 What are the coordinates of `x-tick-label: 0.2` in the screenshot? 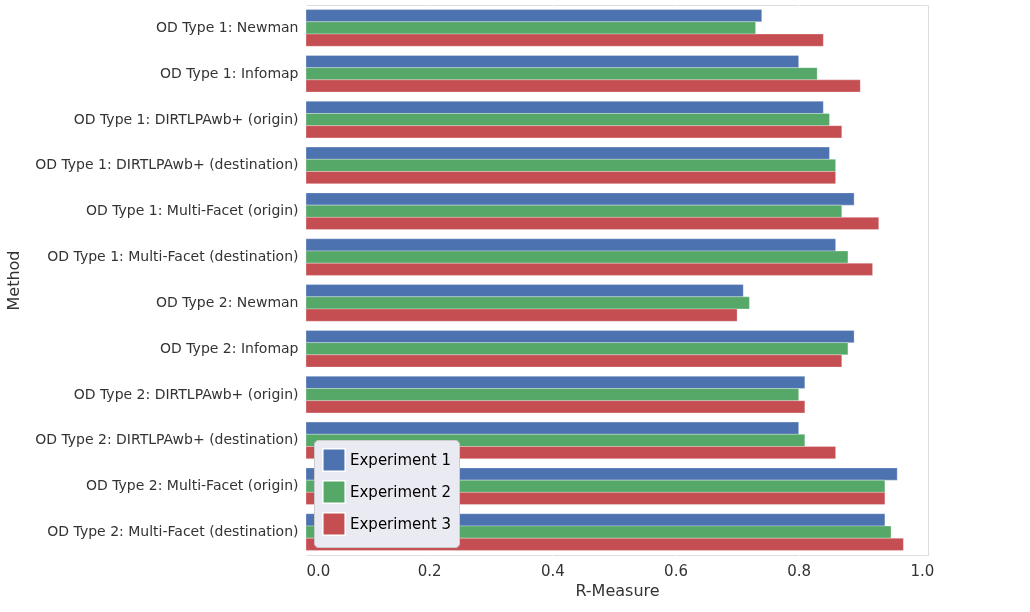 It's located at (429, 570).